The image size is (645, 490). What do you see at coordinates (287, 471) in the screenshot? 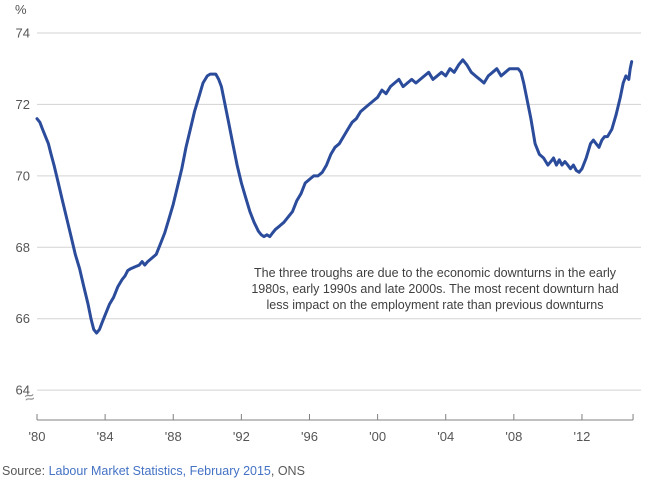
I see `source-suffix: , ONS` at bounding box center [287, 471].